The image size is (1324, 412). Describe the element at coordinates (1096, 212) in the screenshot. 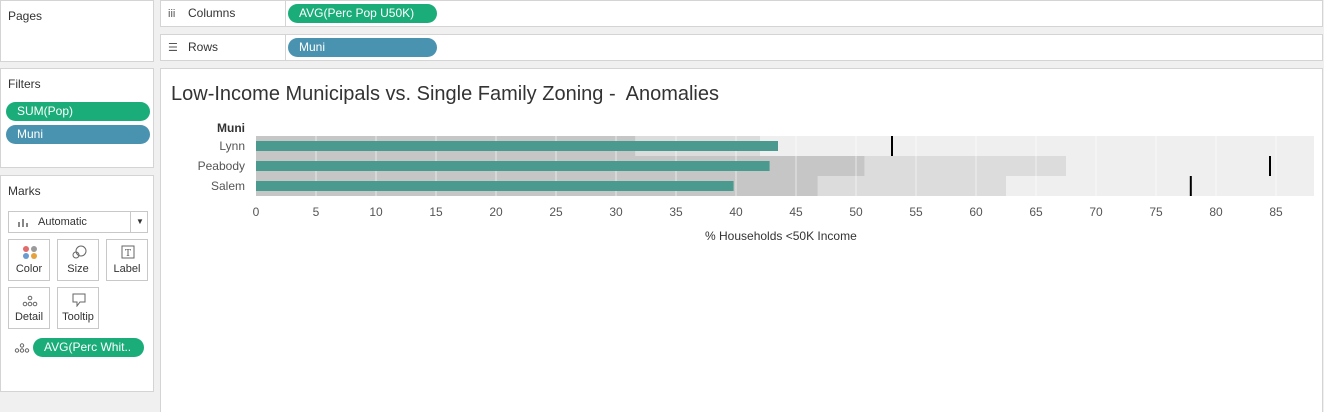

I see `x-tick-label-70: 70` at that location.